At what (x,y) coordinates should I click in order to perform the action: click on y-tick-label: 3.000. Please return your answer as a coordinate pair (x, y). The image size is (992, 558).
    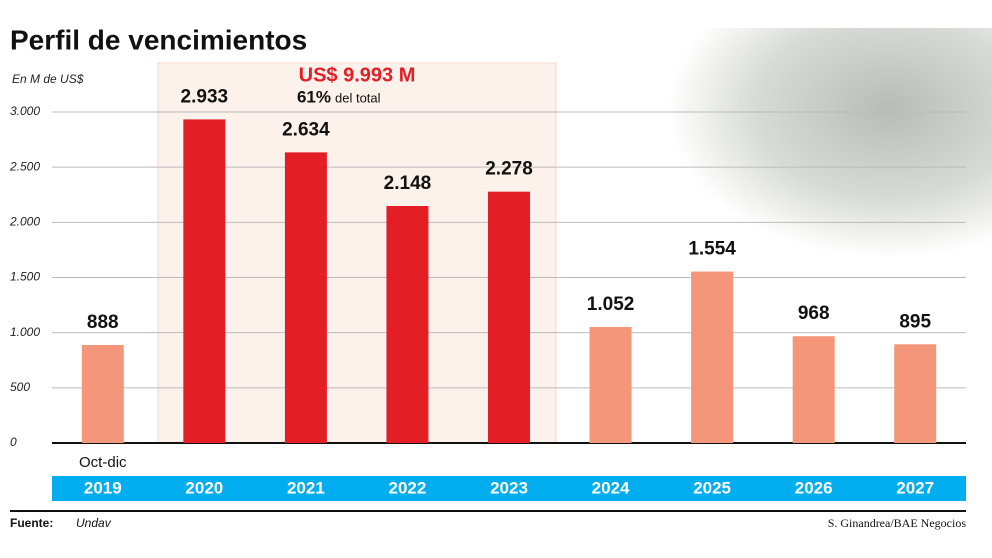
    Looking at the image, I should click on (25, 111).